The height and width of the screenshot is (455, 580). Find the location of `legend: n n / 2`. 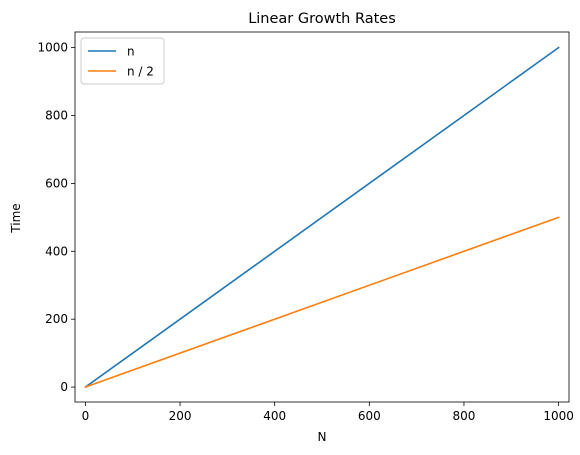

legend: n n / 2 is located at coordinates (122, 61).